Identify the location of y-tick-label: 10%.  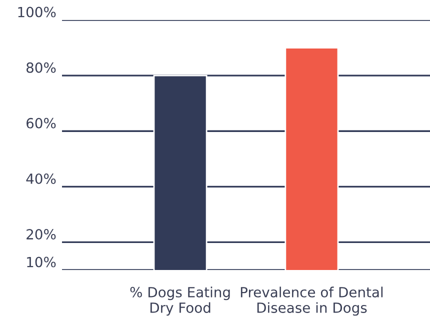
(41, 262).